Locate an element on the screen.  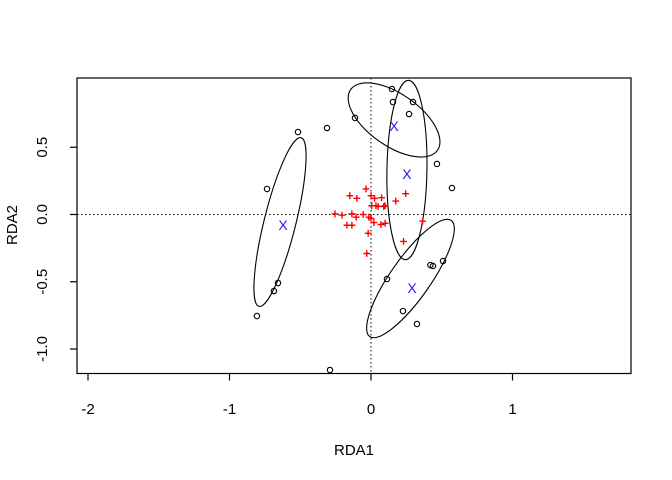
x-tick-label: 1 is located at coordinates (512, 409).